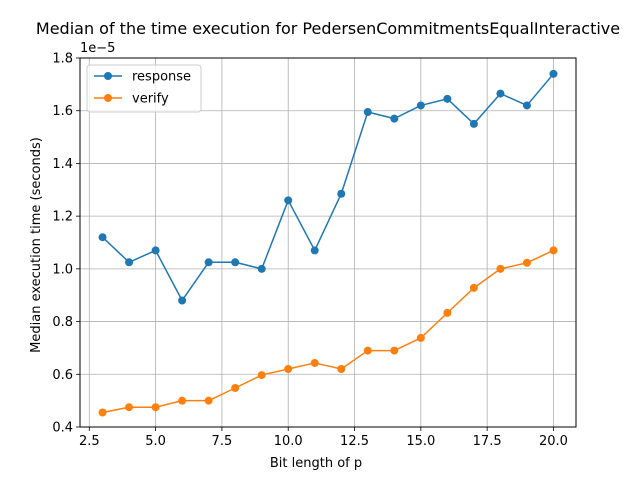 The image size is (640, 480). I want to click on x-tick-label: 5.0, so click(155, 441).